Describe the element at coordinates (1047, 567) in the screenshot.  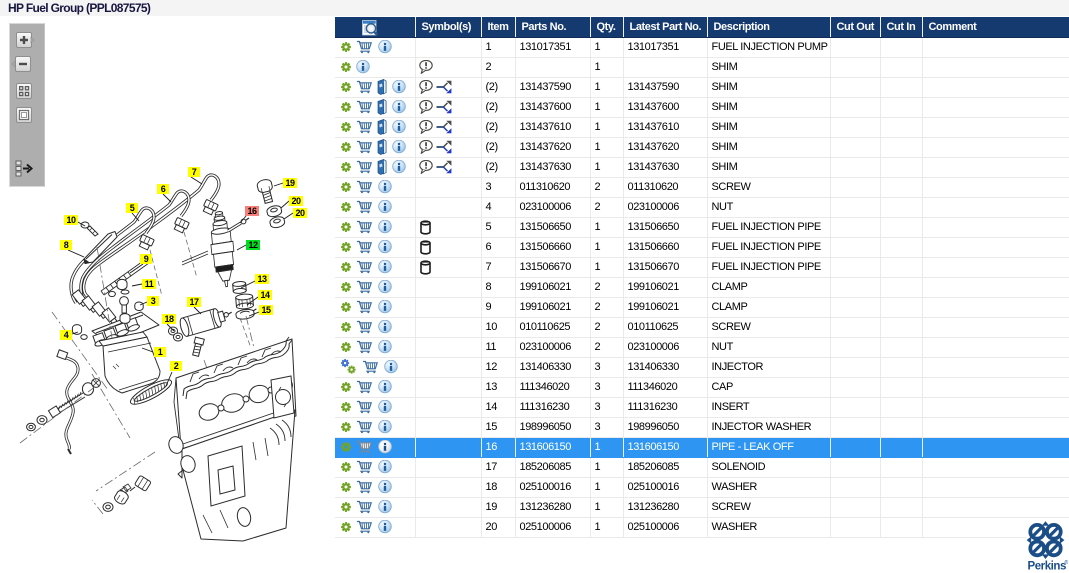
I see `svg-text: Perkins` at that location.